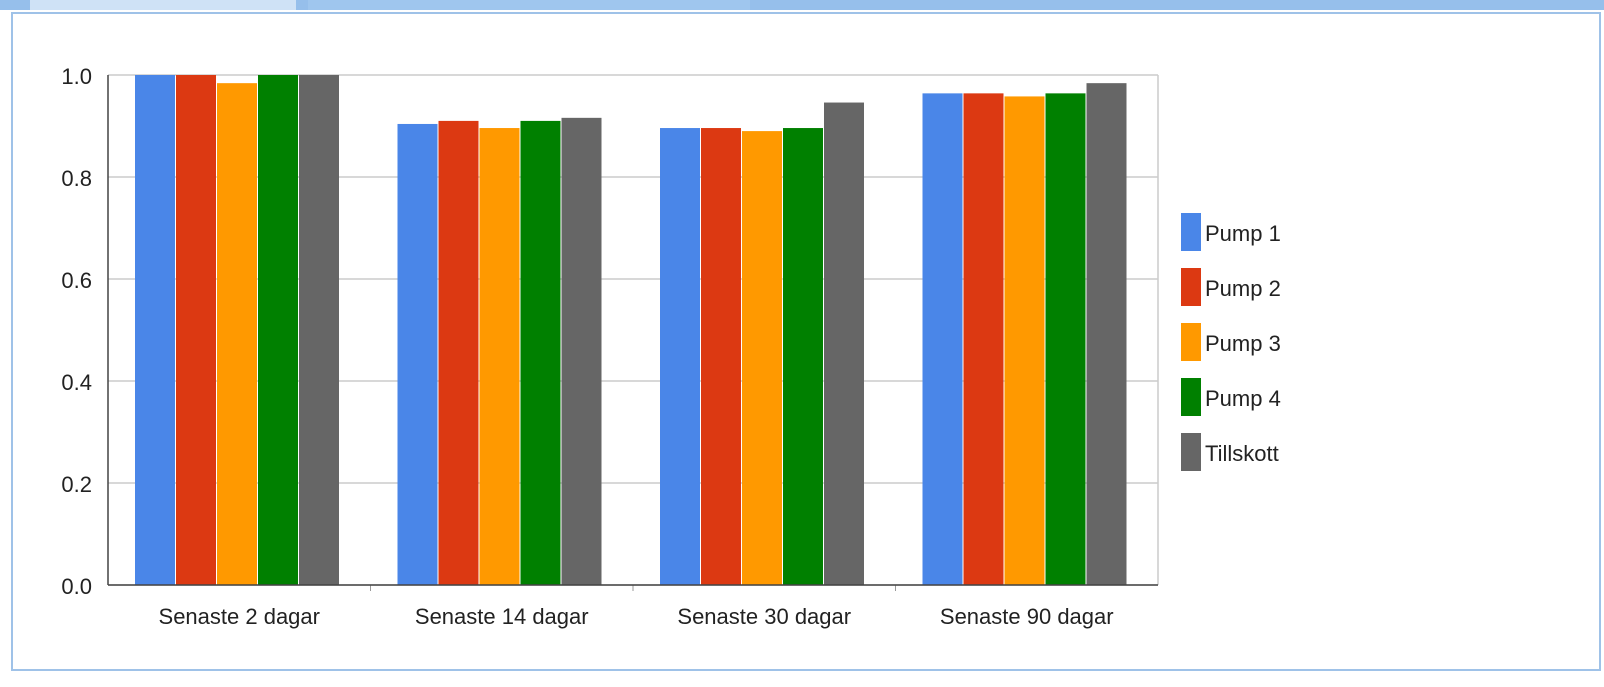 Image resolution: width=1604 pixels, height=687 pixels. Describe the element at coordinates (529, 5) in the screenshot. I see `tab-active` at that location.